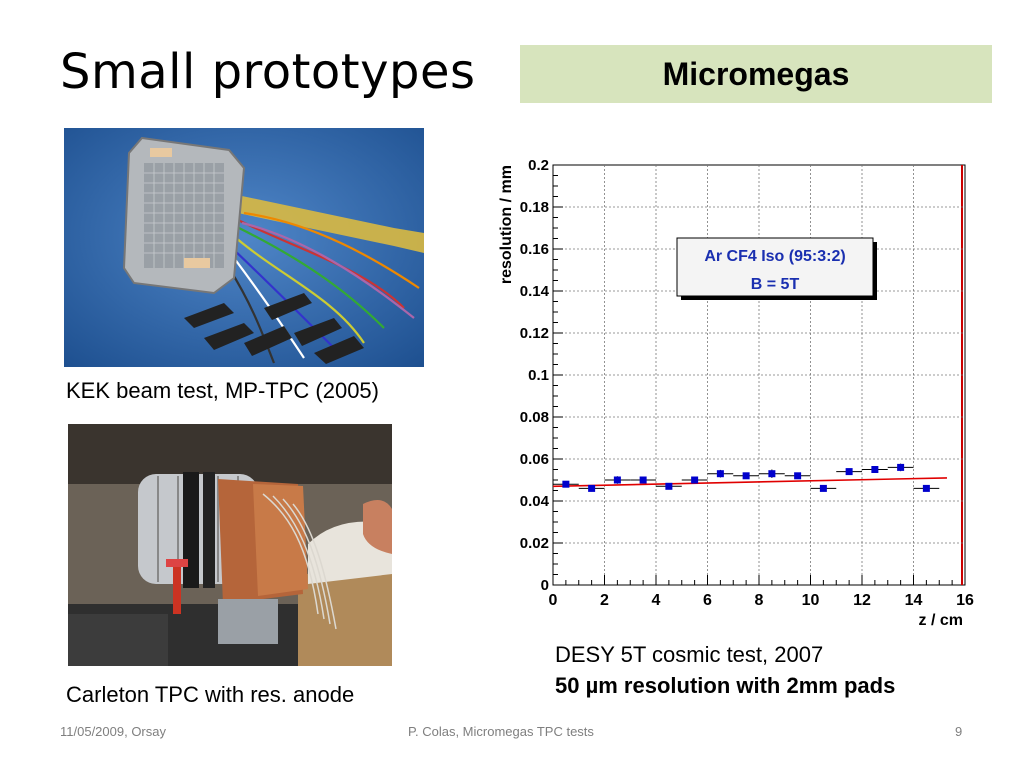 This screenshot has width=1024, height=768. I want to click on x-tick-label: 0, so click(553, 600).